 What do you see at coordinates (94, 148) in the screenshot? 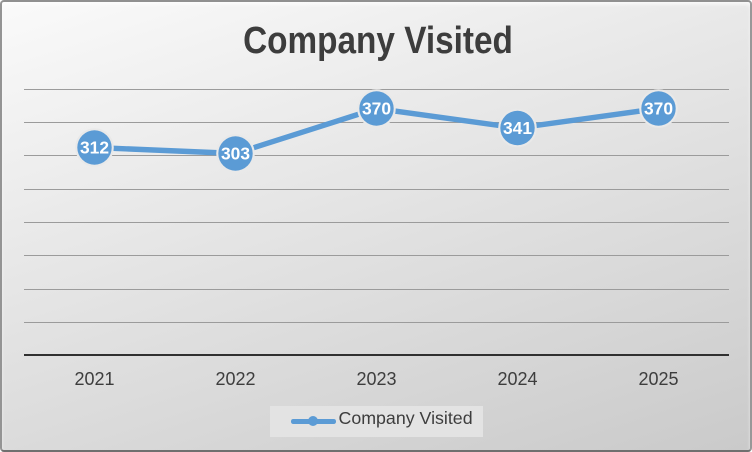
I see `svg-text: 312` at bounding box center [94, 148].